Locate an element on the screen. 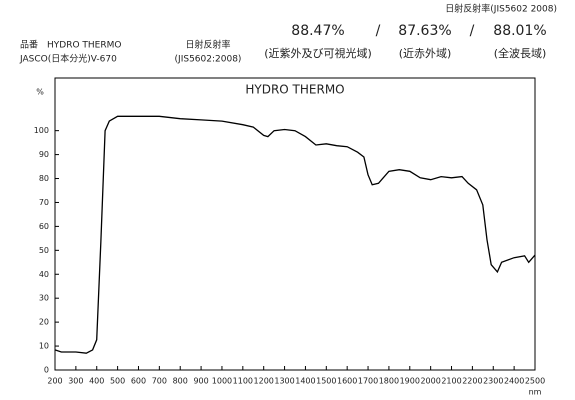 This screenshot has height=400, width=575. x-tick-label: 2000 is located at coordinates (430, 381).